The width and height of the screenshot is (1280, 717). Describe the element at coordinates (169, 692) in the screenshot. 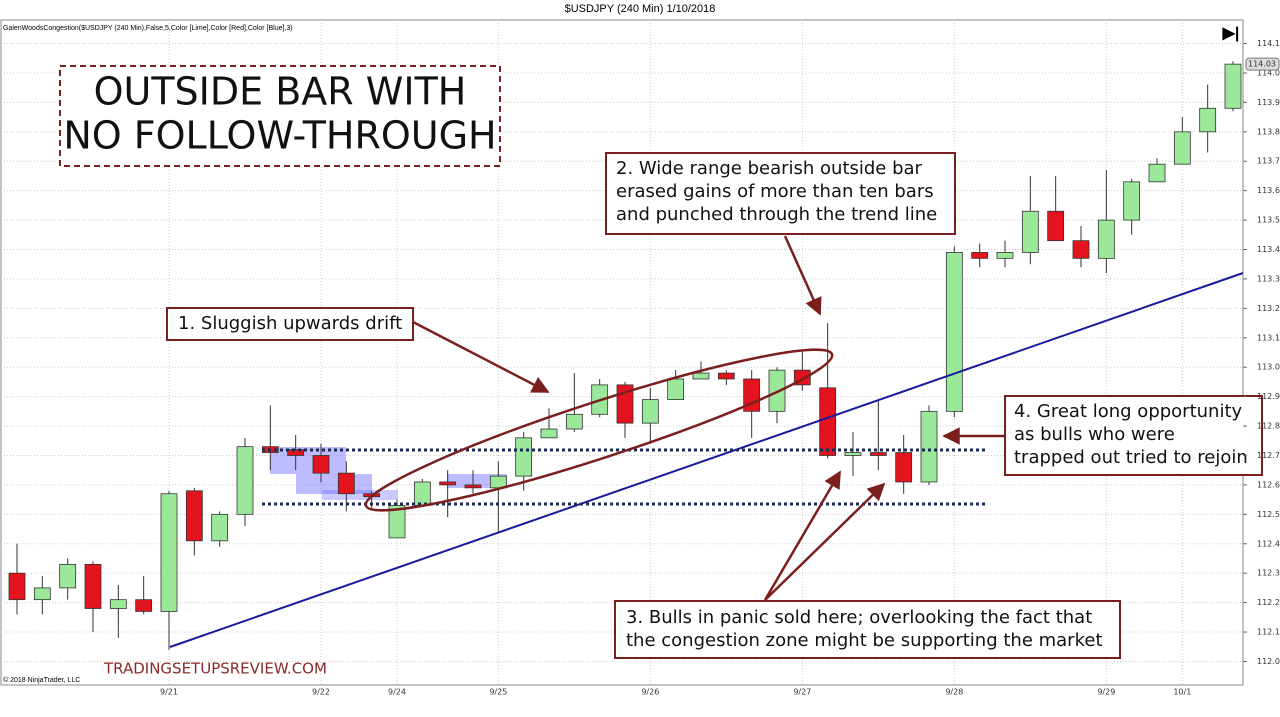

I see `x-tick-label: 9/21` at that location.